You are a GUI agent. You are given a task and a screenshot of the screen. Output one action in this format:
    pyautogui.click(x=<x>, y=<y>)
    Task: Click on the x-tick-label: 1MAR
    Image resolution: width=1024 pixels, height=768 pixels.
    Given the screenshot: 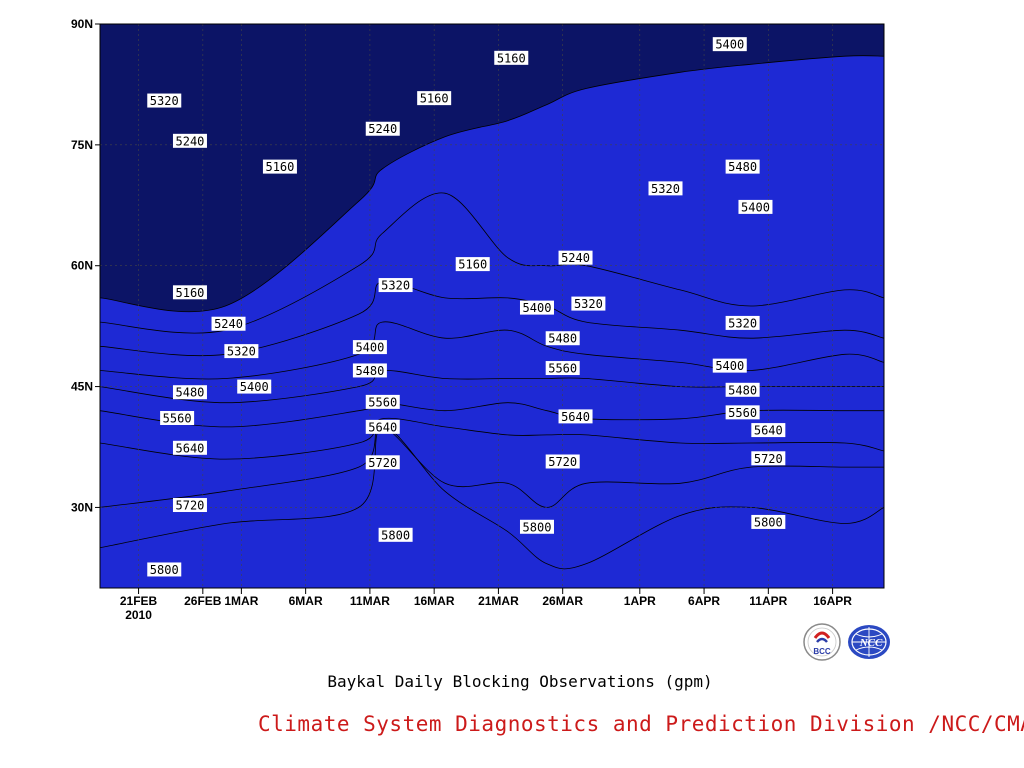 What is the action you would take?
    pyautogui.click(x=241, y=601)
    